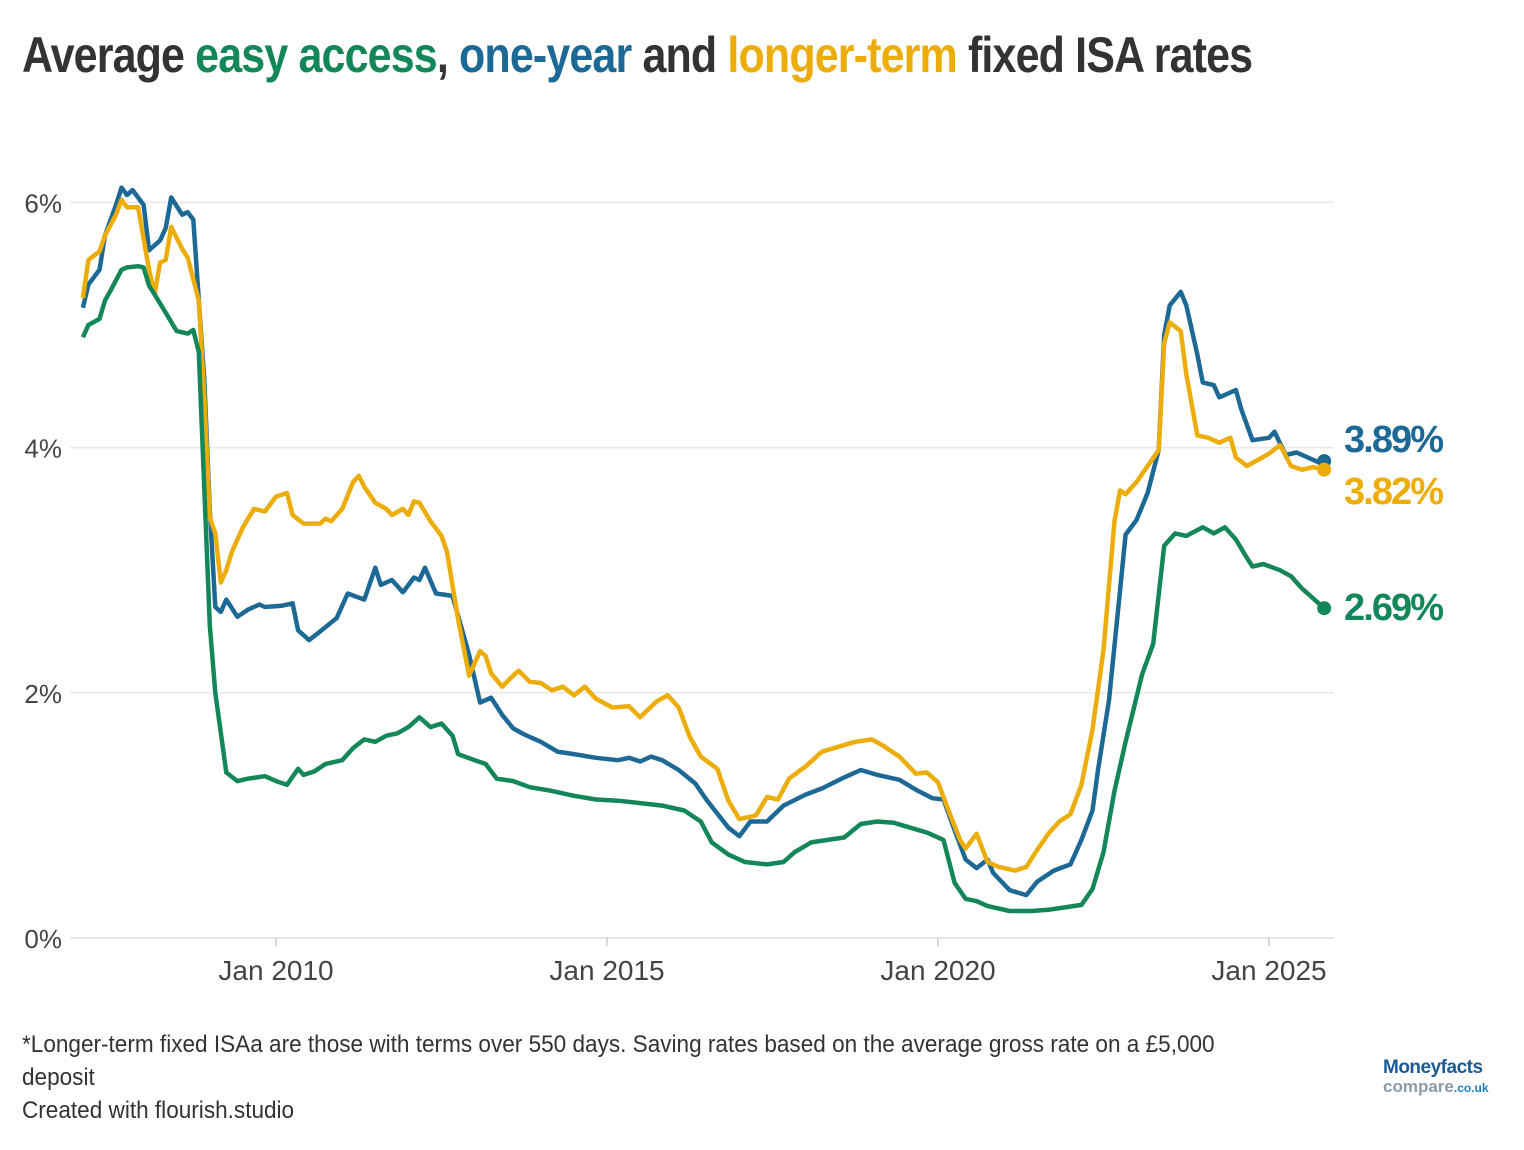 The width and height of the screenshot is (1524, 1150). I want to click on x-tick-label: Jan 2020, so click(937, 970).